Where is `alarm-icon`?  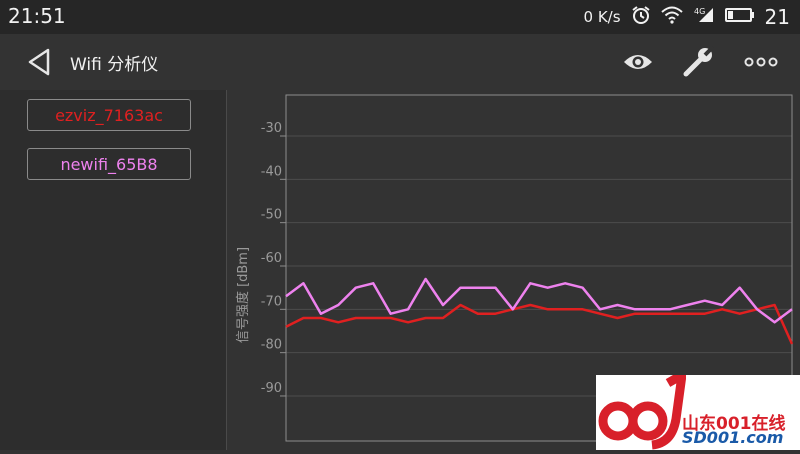 alarm-icon is located at coordinates (641, 17).